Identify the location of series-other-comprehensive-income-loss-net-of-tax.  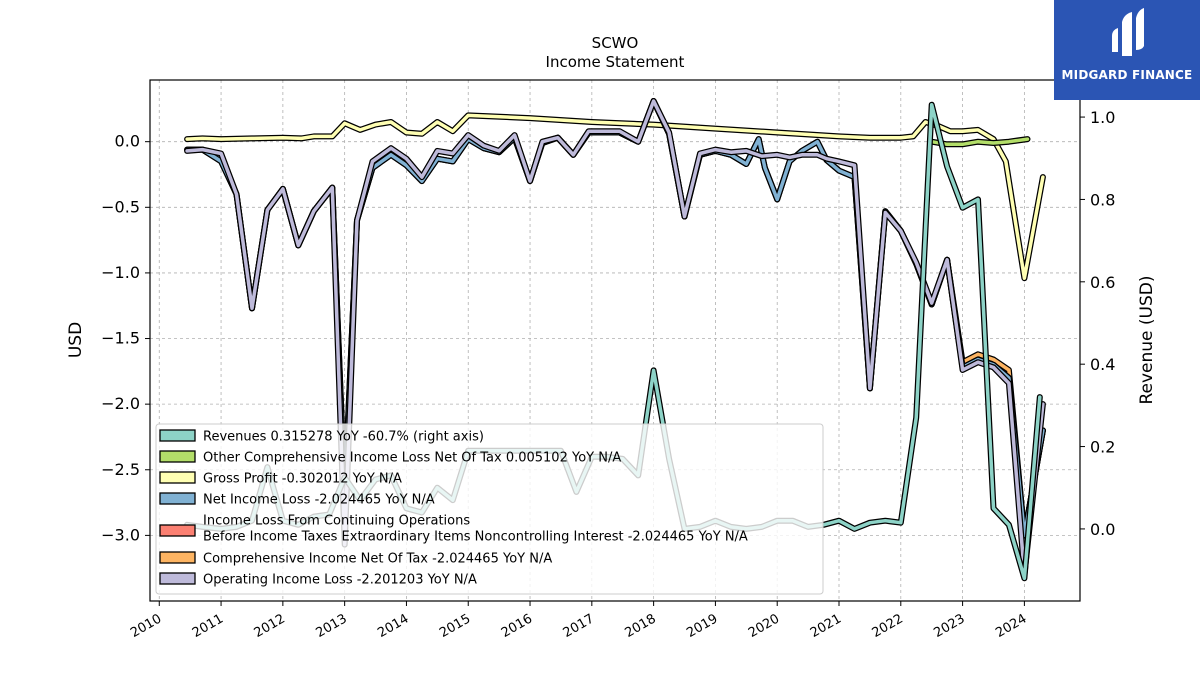
(979, 142).